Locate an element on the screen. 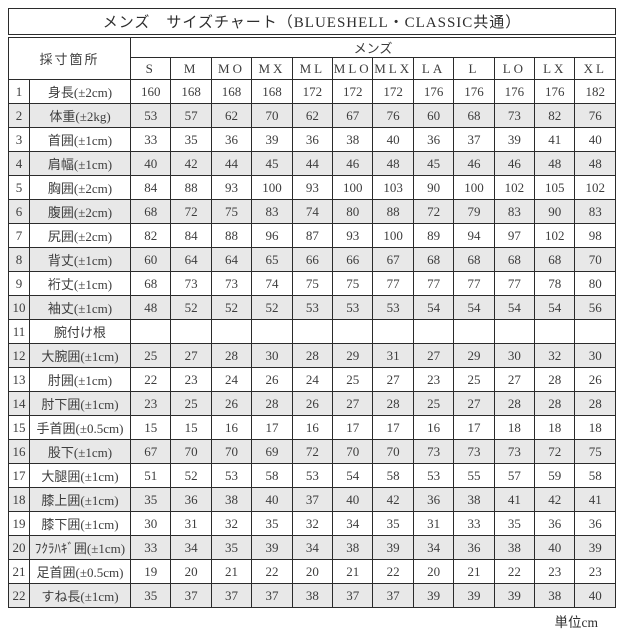  table-row: 22 すね長(±1cm) 35 37 37 37 38 37 37 39 39 39 38 40 is located at coordinates (312, 595).